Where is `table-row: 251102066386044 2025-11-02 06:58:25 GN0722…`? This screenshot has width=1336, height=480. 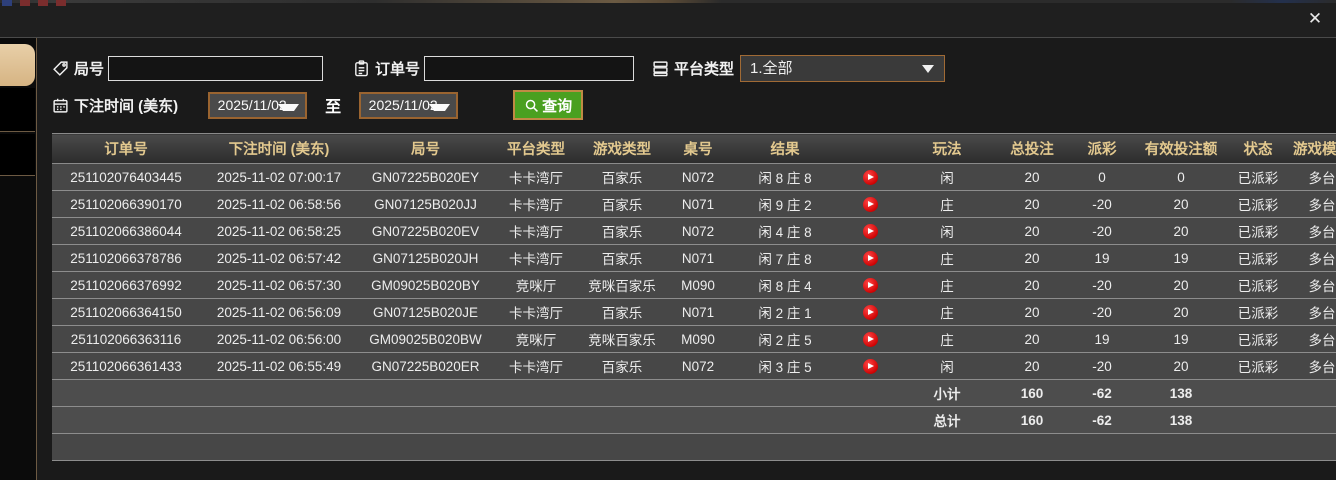 table-row: 251102066386044 2025-11-02 06:58:25 GN0722… is located at coordinates (694, 231).